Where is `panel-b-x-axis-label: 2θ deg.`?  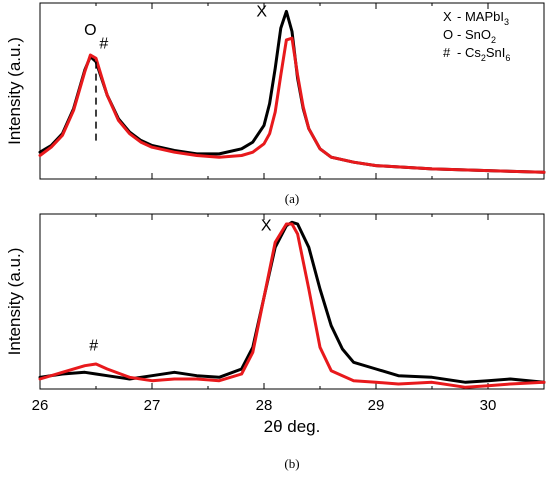
panel-b-x-axis-label: 2θ deg. is located at coordinates (292, 426).